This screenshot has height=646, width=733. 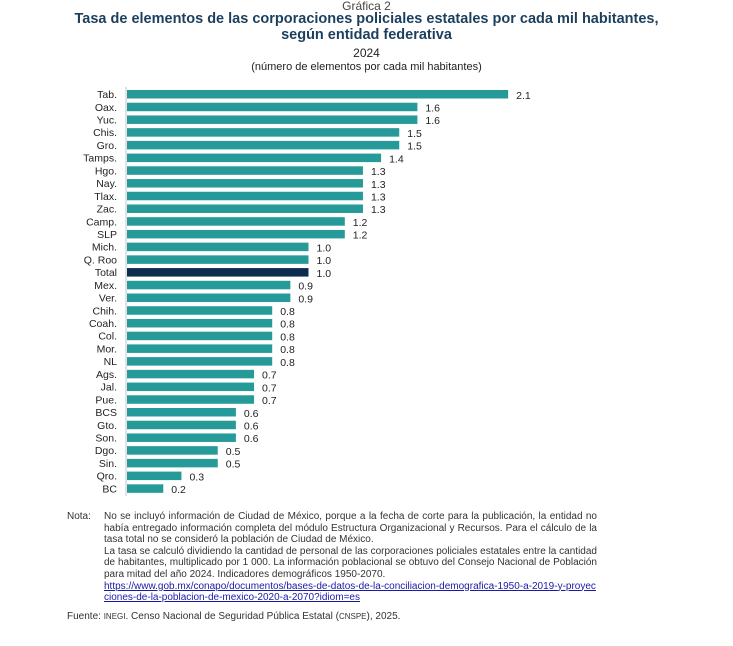 What do you see at coordinates (109, 388) in the screenshot?
I see `category-label: Jal.` at bounding box center [109, 388].